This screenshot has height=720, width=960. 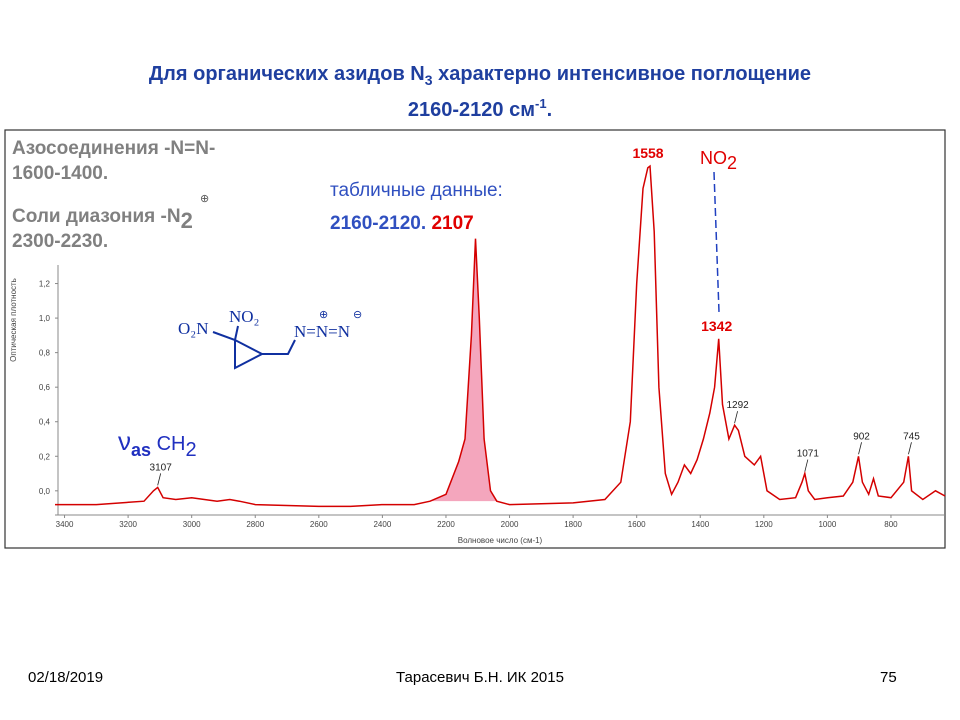 I want to click on note-part: CH, so click(x=168, y=444).